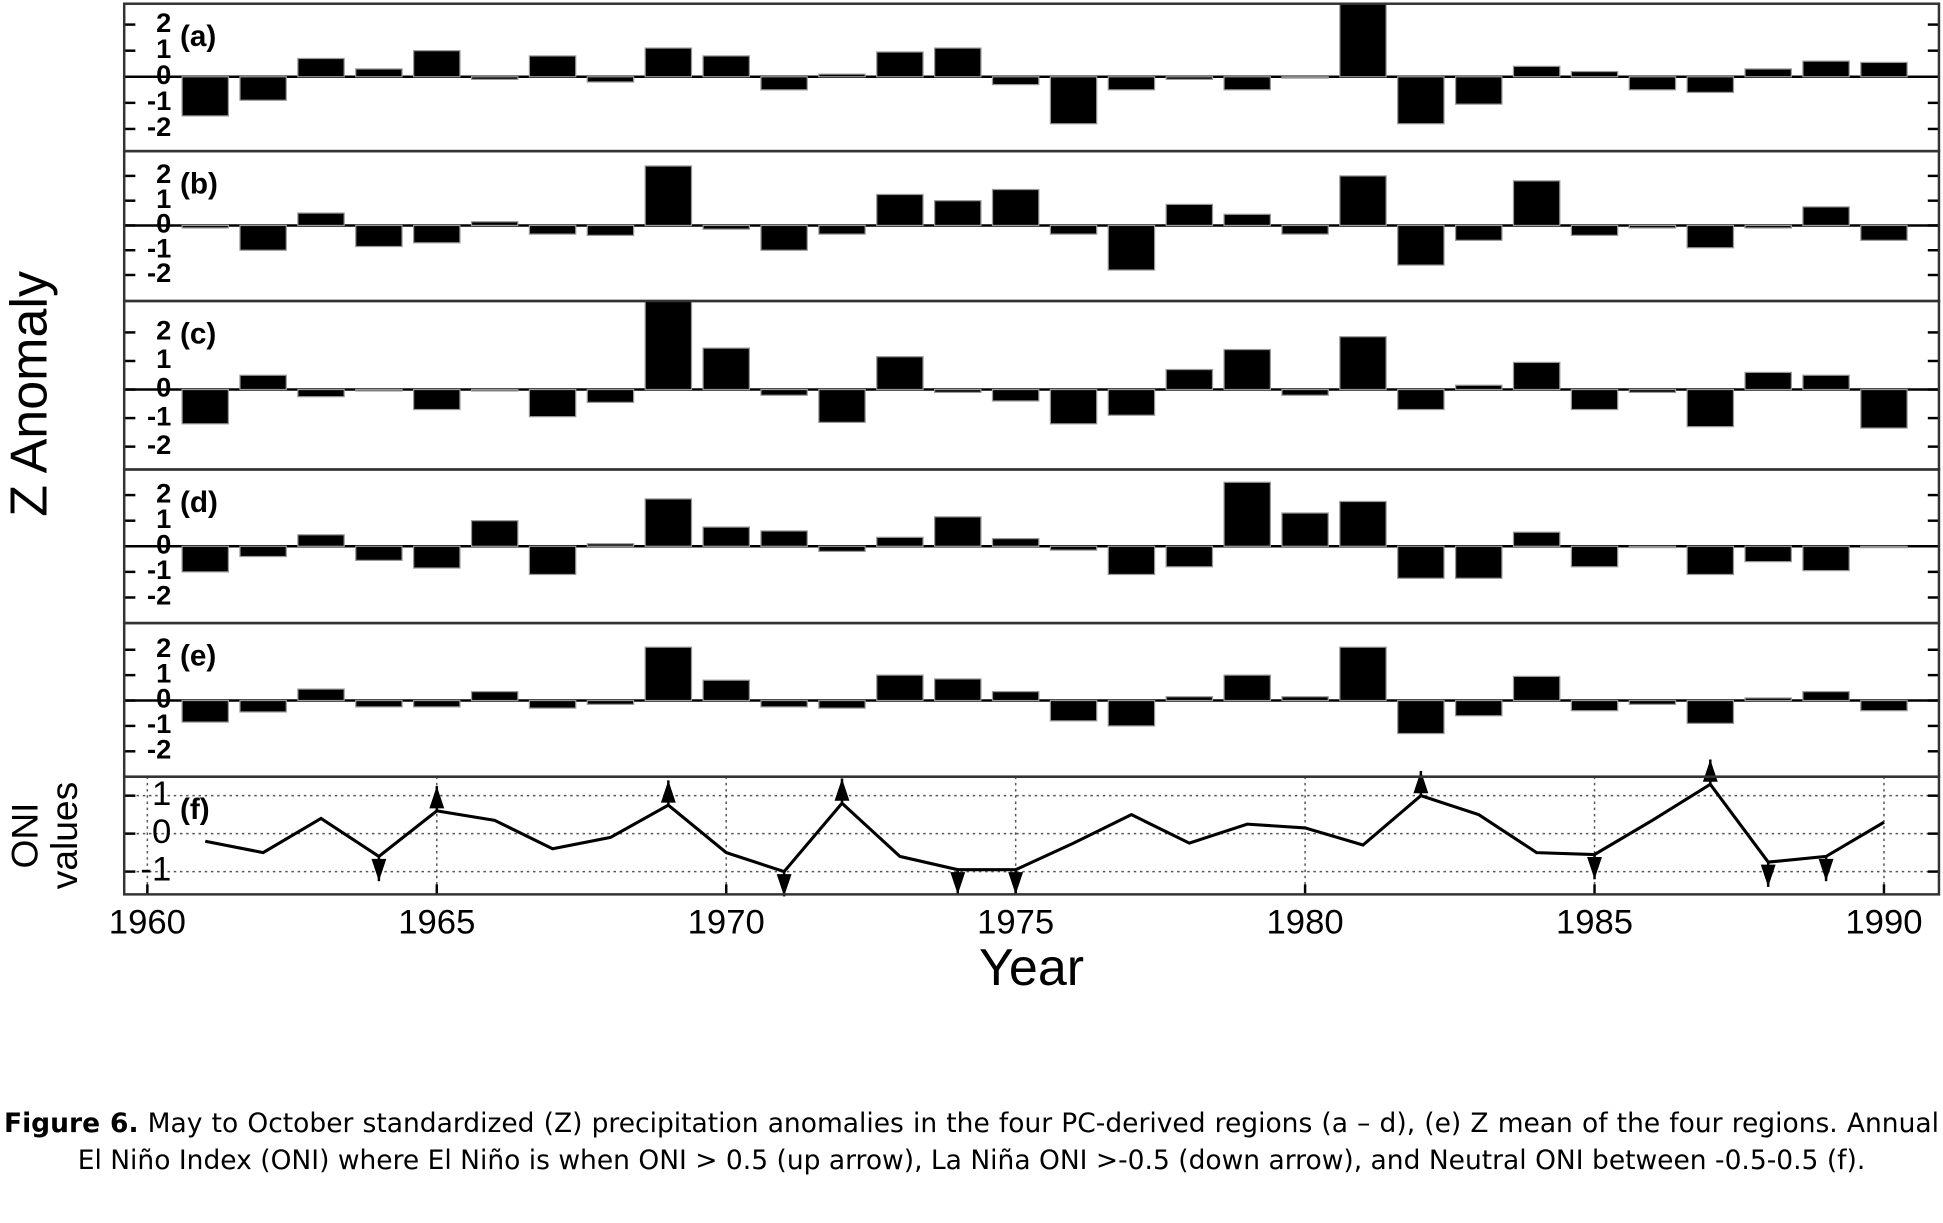 The height and width of the screenshot is (1223, 1943). Describe the element at coordinates (198, 656) in the screenshot. I see `panel-label: (e)` at that location.